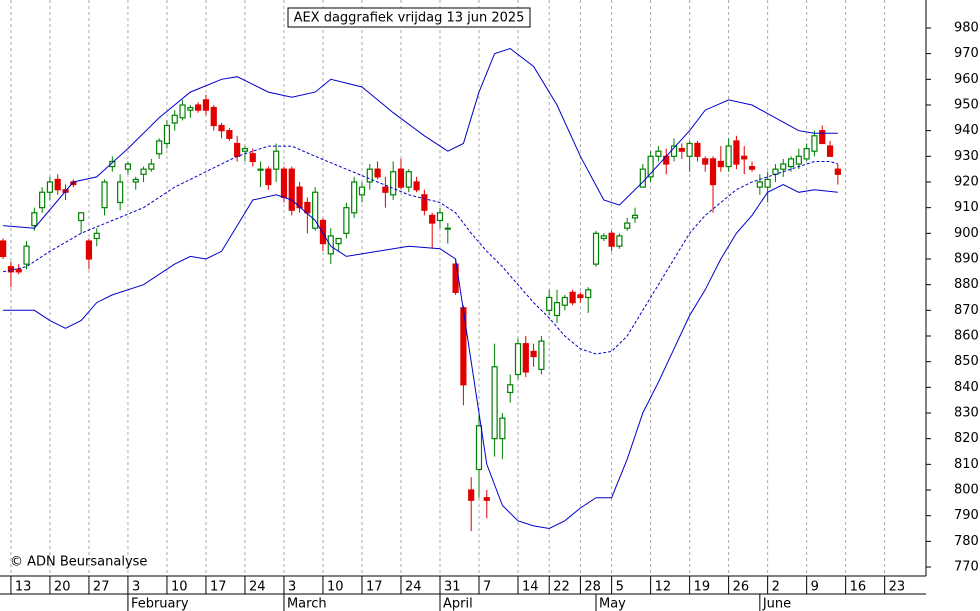 The width and height of the screenshot is (980, 611). What do you see at coordinates (136, 587) in the screenshot?
I see `x-tick-label: 3` at bounding box center [136, 587].